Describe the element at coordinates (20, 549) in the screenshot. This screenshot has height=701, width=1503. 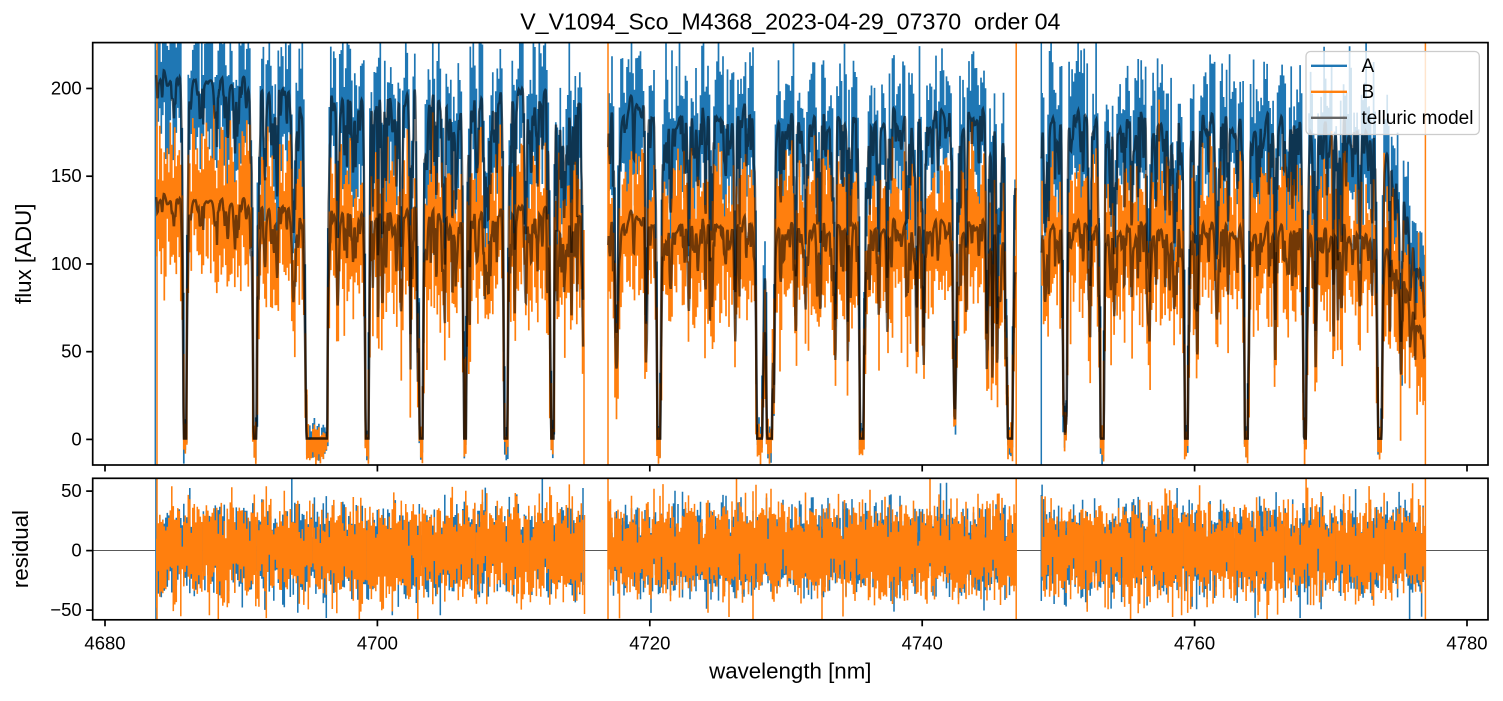
I see `svg-text: residual` at that location.